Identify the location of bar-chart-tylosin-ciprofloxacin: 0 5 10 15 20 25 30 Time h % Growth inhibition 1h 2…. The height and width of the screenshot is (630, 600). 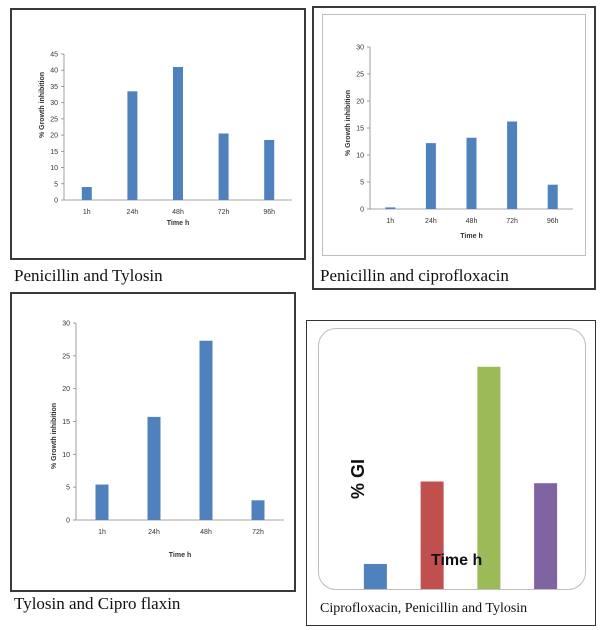
(167, 440).